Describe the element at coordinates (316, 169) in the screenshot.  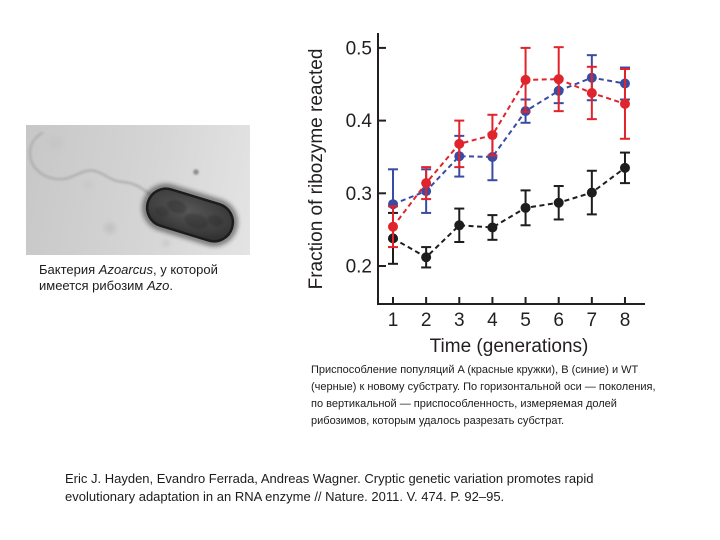
I see `y-axis-title: Fraction of ribozyme reacted` at that location.